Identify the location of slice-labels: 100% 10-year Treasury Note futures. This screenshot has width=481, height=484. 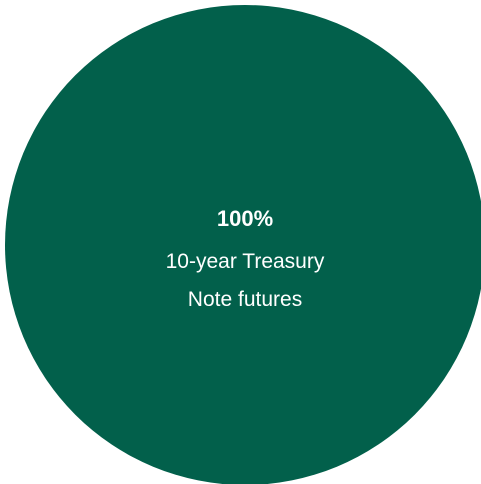
(245, 258).